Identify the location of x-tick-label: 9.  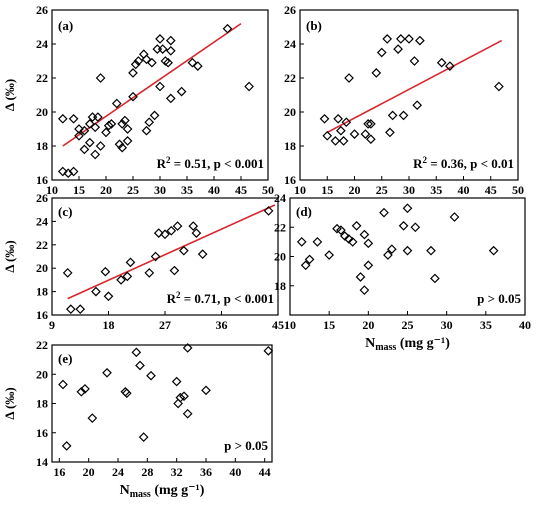
(52, 325).